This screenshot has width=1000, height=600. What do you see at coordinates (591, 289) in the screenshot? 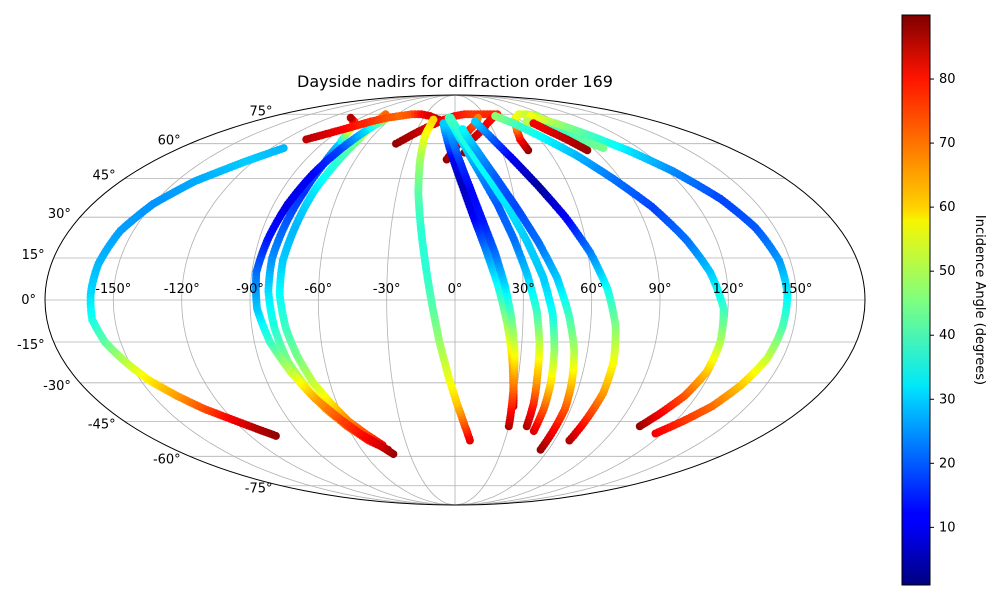
I see `longitude-tick-label: 60°` at bounding box center [591, 289].